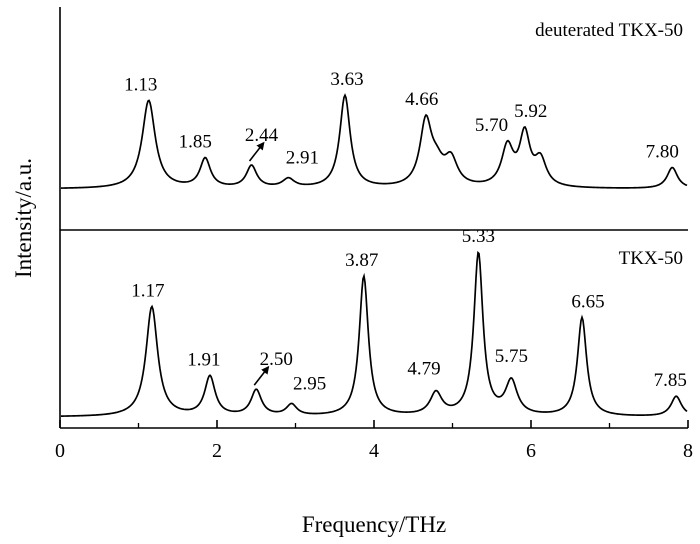 Image resolution: width=700 pixels, height=544 pixels. What do you see at coordinates (478, 236) in the screenshot?
I see `peak-label: 5.33` at bounding box center [478, 236].